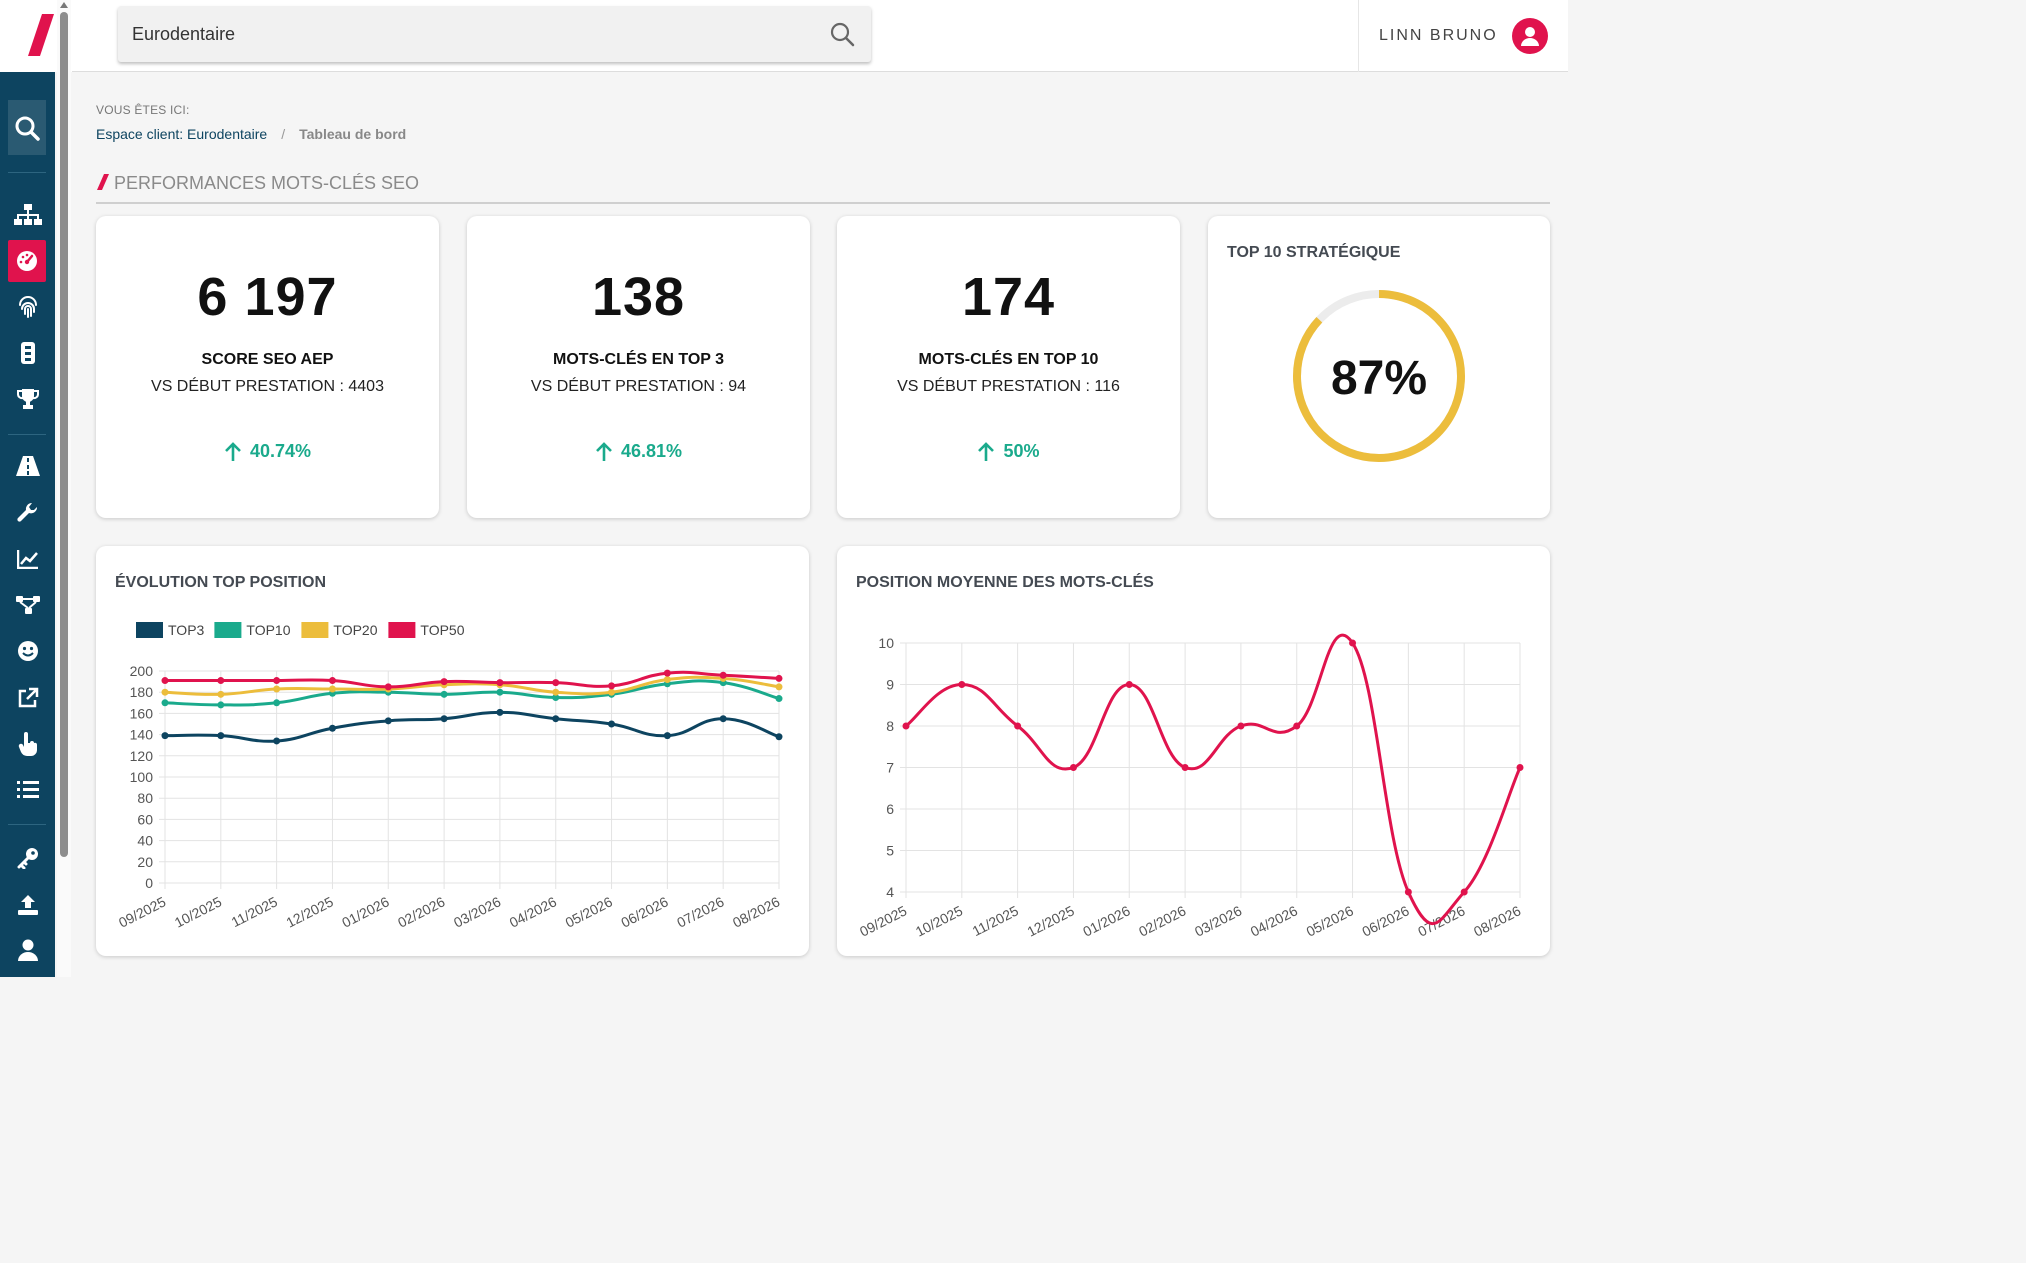 This screenshot has width=2026, height=1263. What do you see at coordinates (477, 911) in the screenshot?
I see `x-tick-label: 03/2026` at bounding box center [477, 911].